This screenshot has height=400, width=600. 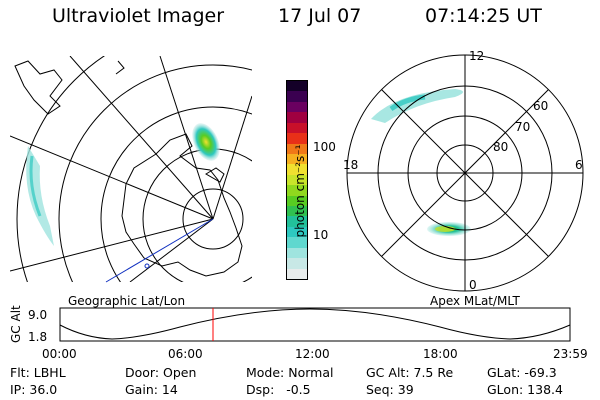 What do you see at coordinates (350, 165) in the screenshot?
I see `mlt-label-18: 18` at bounding box center [350, 165].